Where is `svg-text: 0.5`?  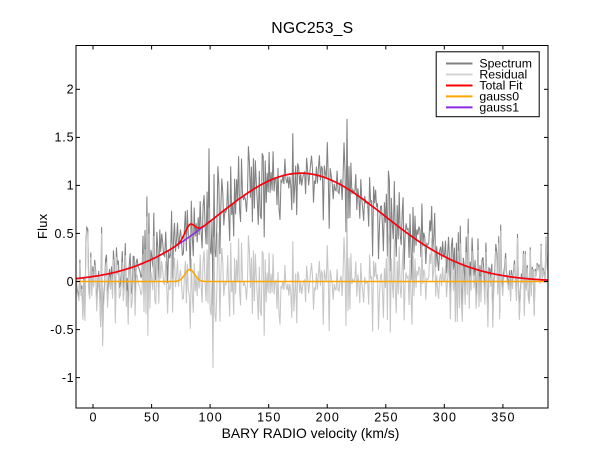
svg-text: 0.5 is located at coordinates (64, 234).